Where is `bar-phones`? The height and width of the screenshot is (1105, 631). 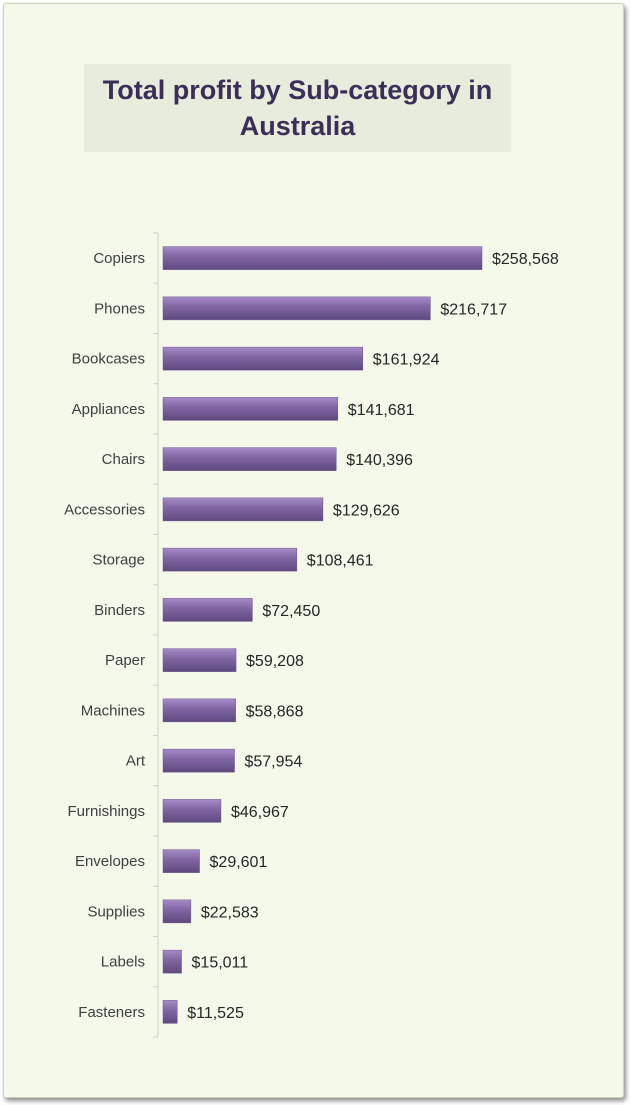 bar-phones is located at coordinates (296, 308).